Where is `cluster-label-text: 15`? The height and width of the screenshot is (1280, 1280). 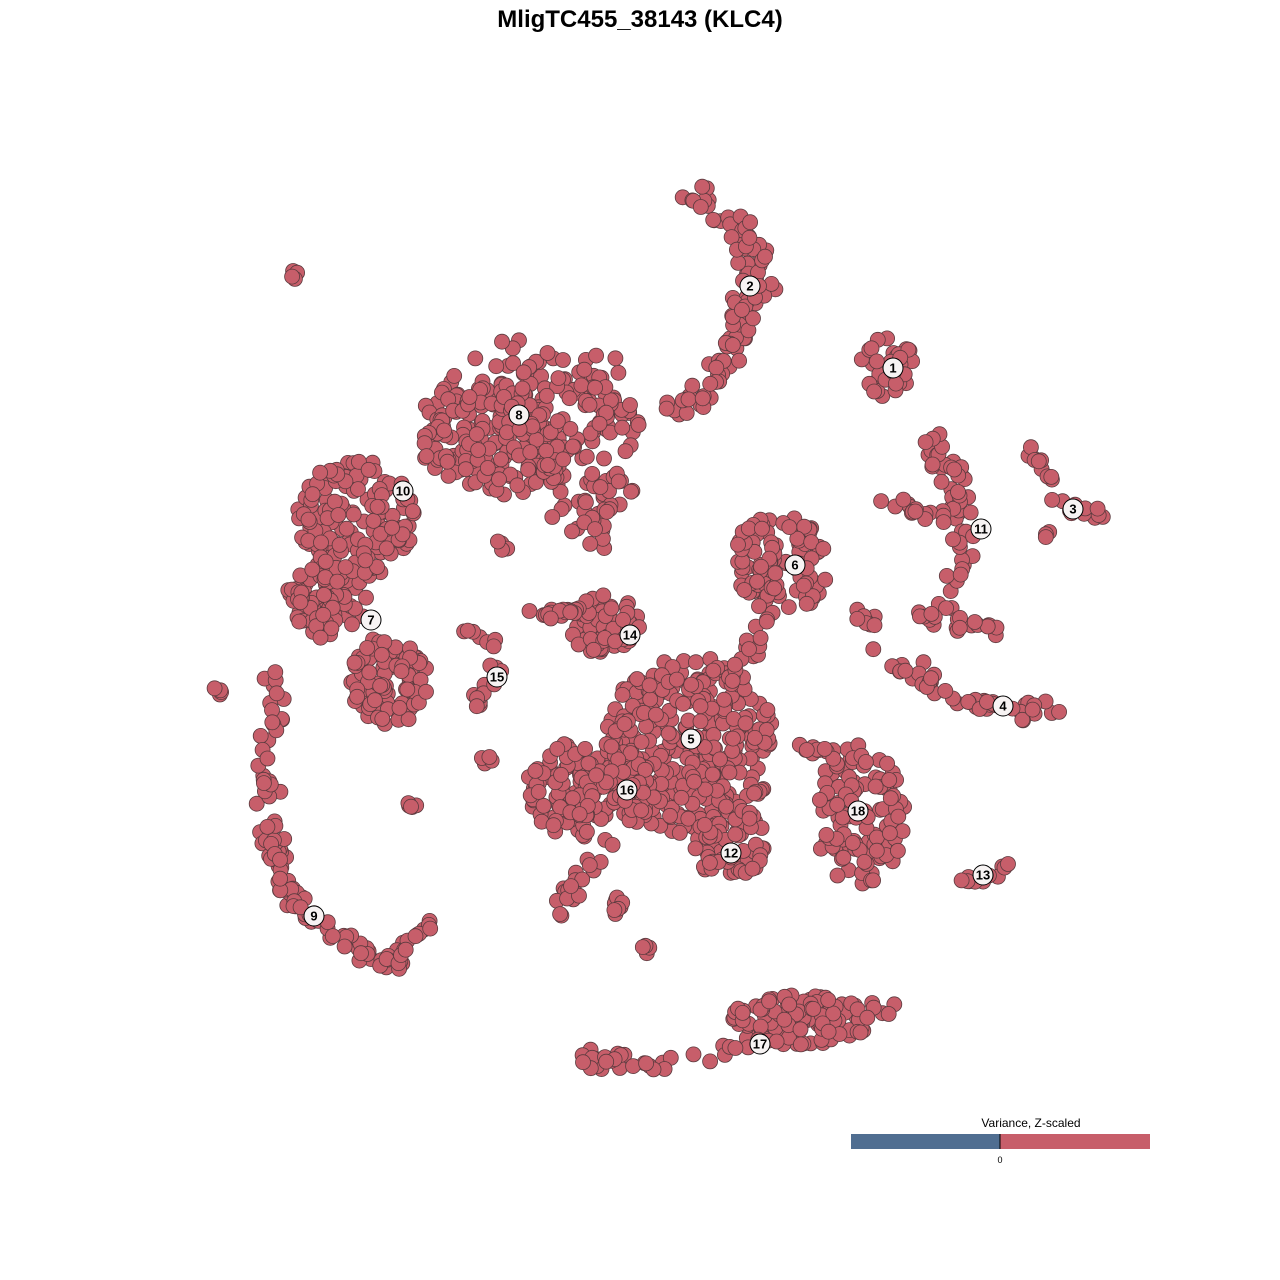
cluster-label-text: 15 is located at coordinates (497, 677).